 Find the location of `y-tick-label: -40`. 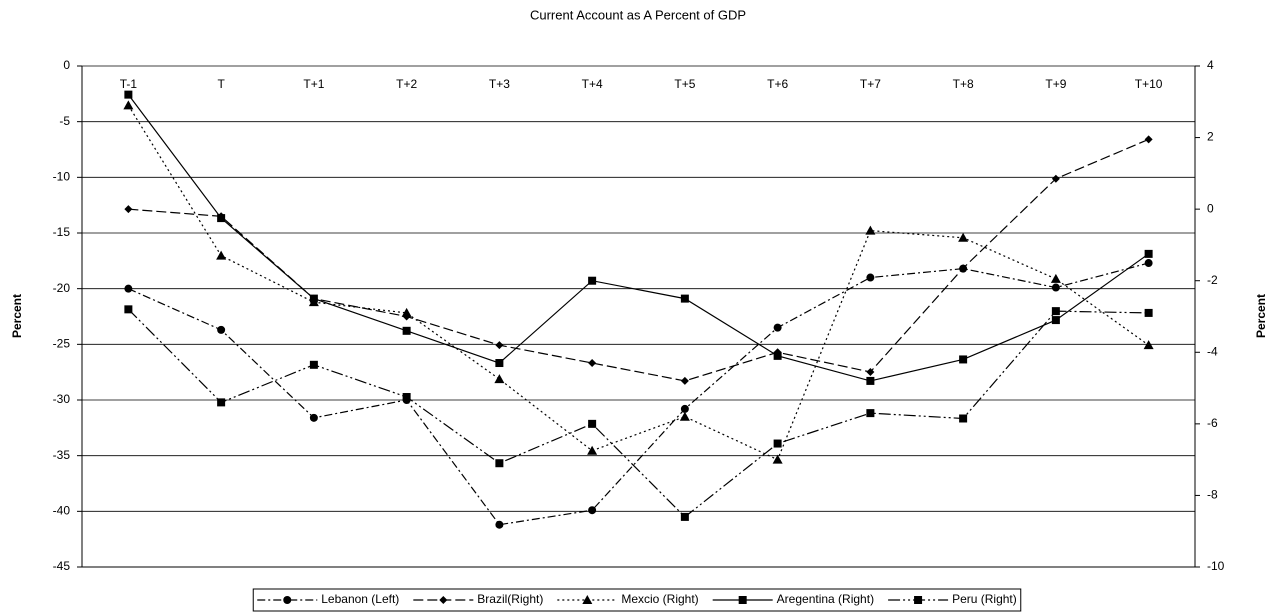

y-tick-label: -40 is located at coordinates (62, 511).